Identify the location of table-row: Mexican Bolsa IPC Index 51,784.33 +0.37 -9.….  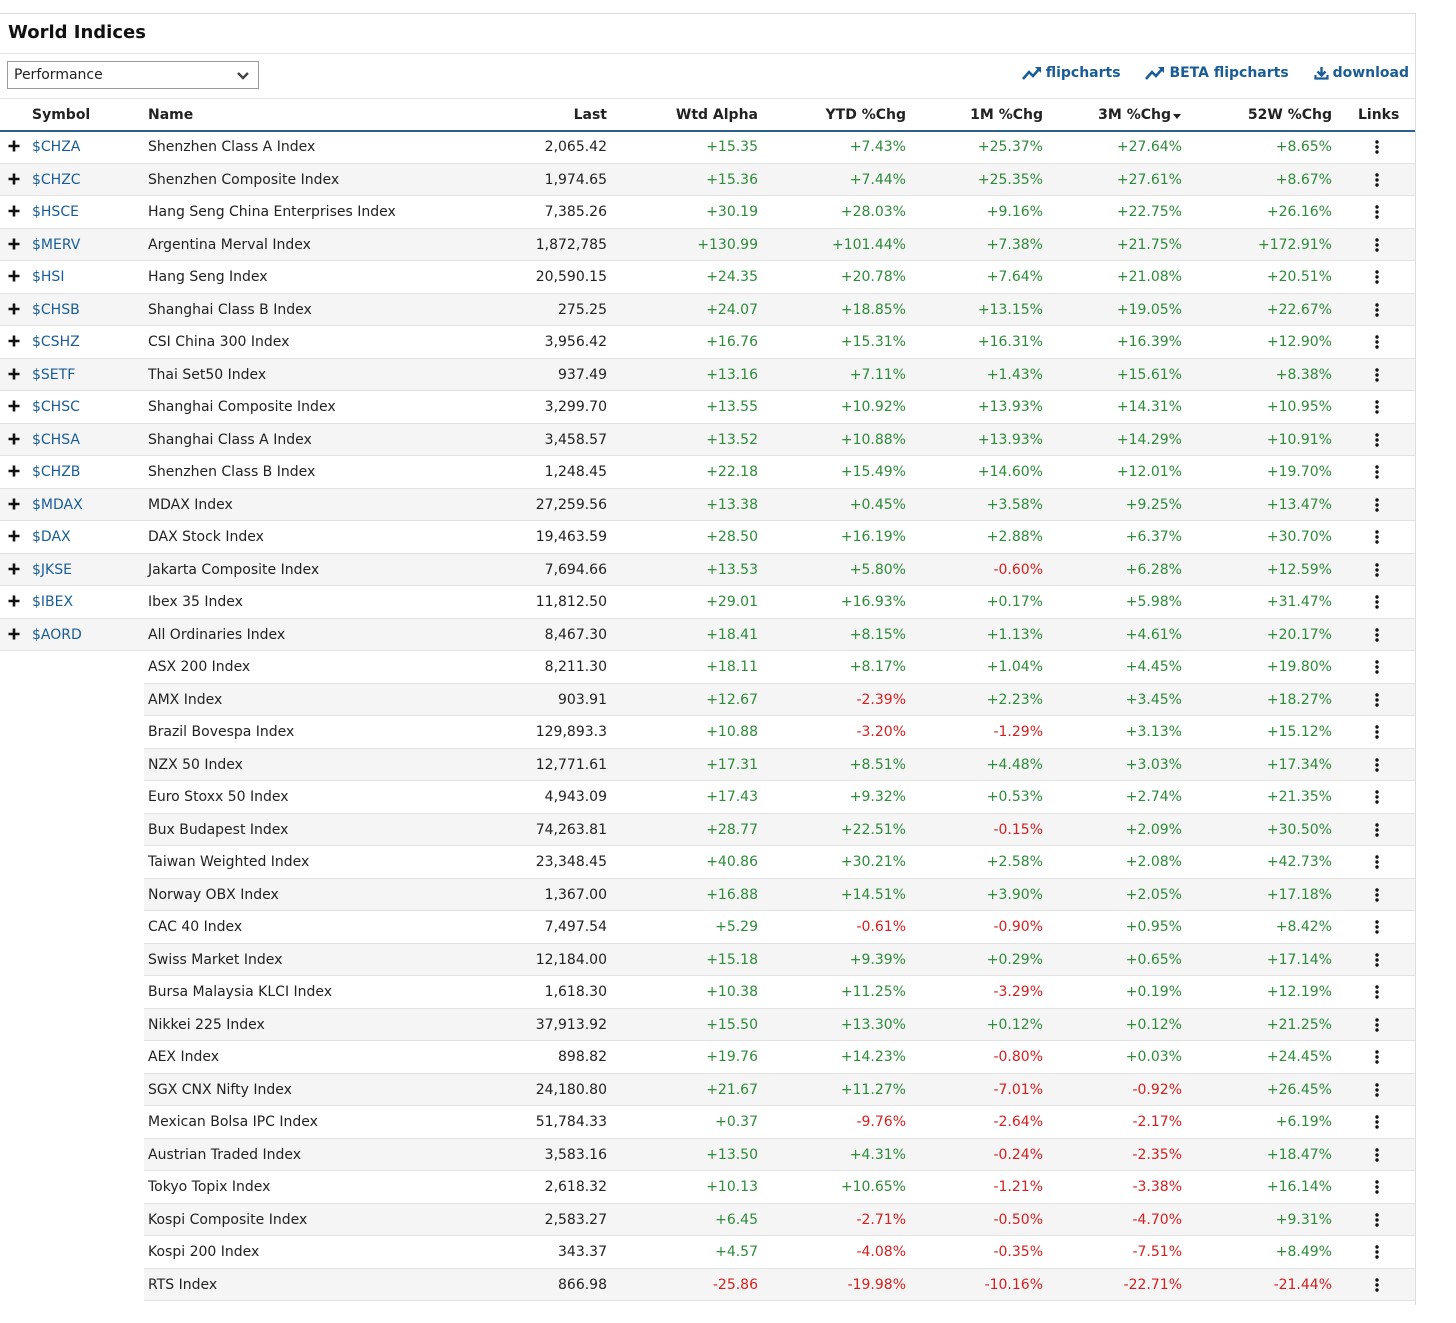
(779, 1122).